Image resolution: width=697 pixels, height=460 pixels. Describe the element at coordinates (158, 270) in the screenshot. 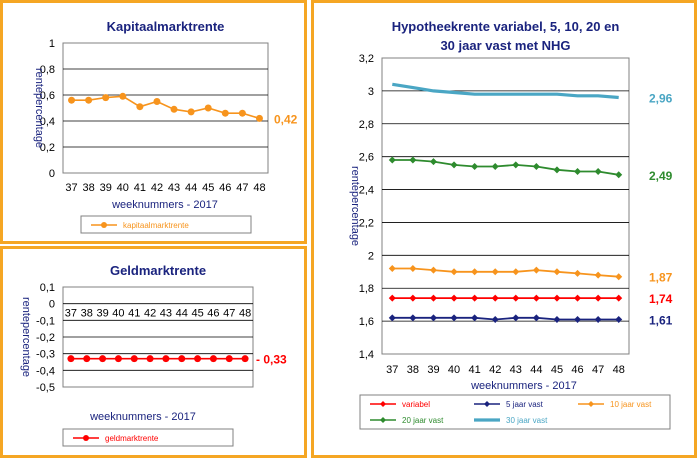

I see `geld-chart-title: Geldmarktrente` at that location.